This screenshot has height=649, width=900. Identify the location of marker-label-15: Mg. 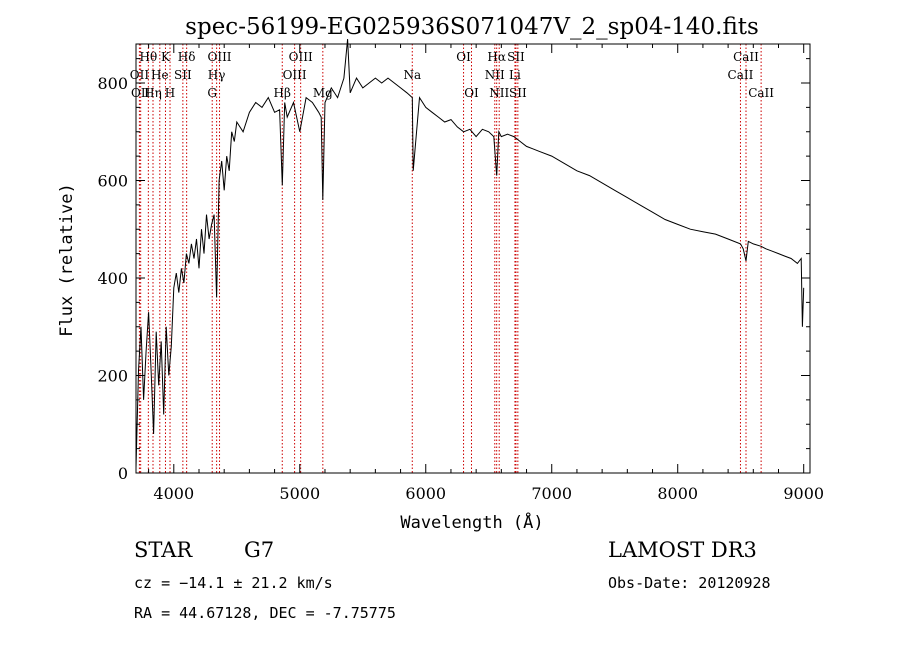
(323, 93).